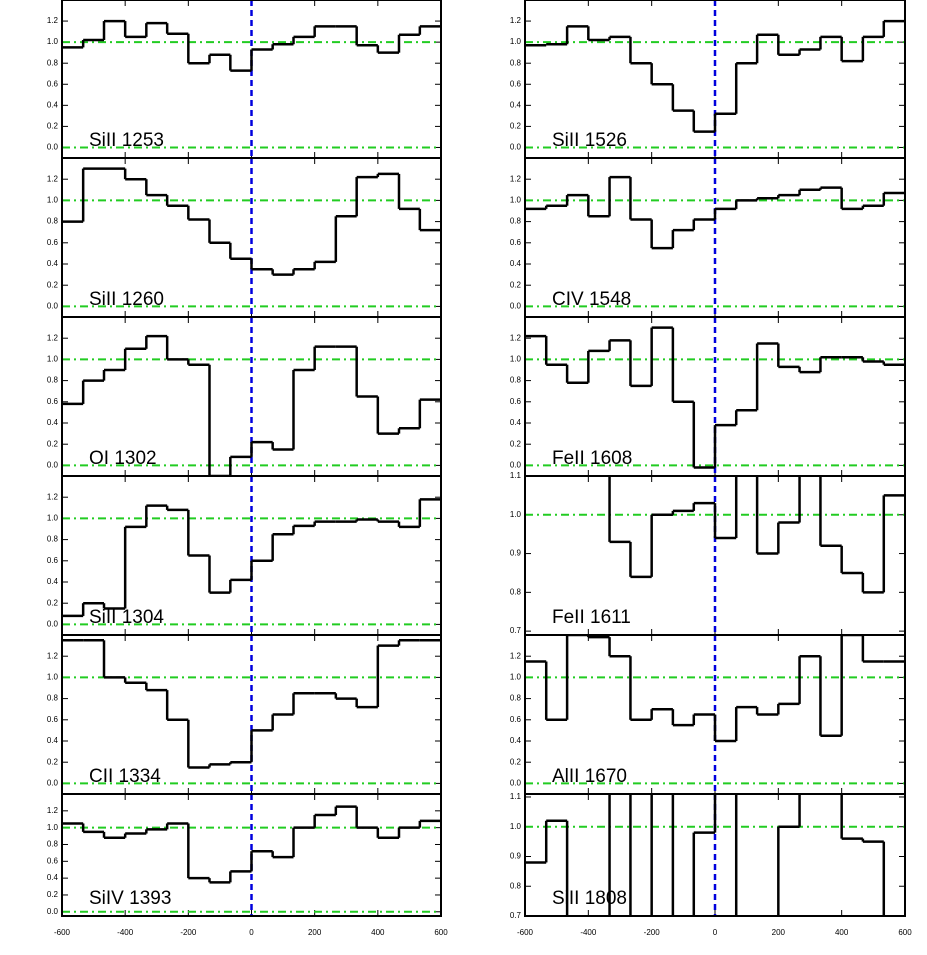  What do you see at coordinates (244, 396) in the screenshot?
I see `panel: 0.0 0.2 0.4 0.6 0.8 1.0 1.2 OI 1302` at bounding box center [244, 396].